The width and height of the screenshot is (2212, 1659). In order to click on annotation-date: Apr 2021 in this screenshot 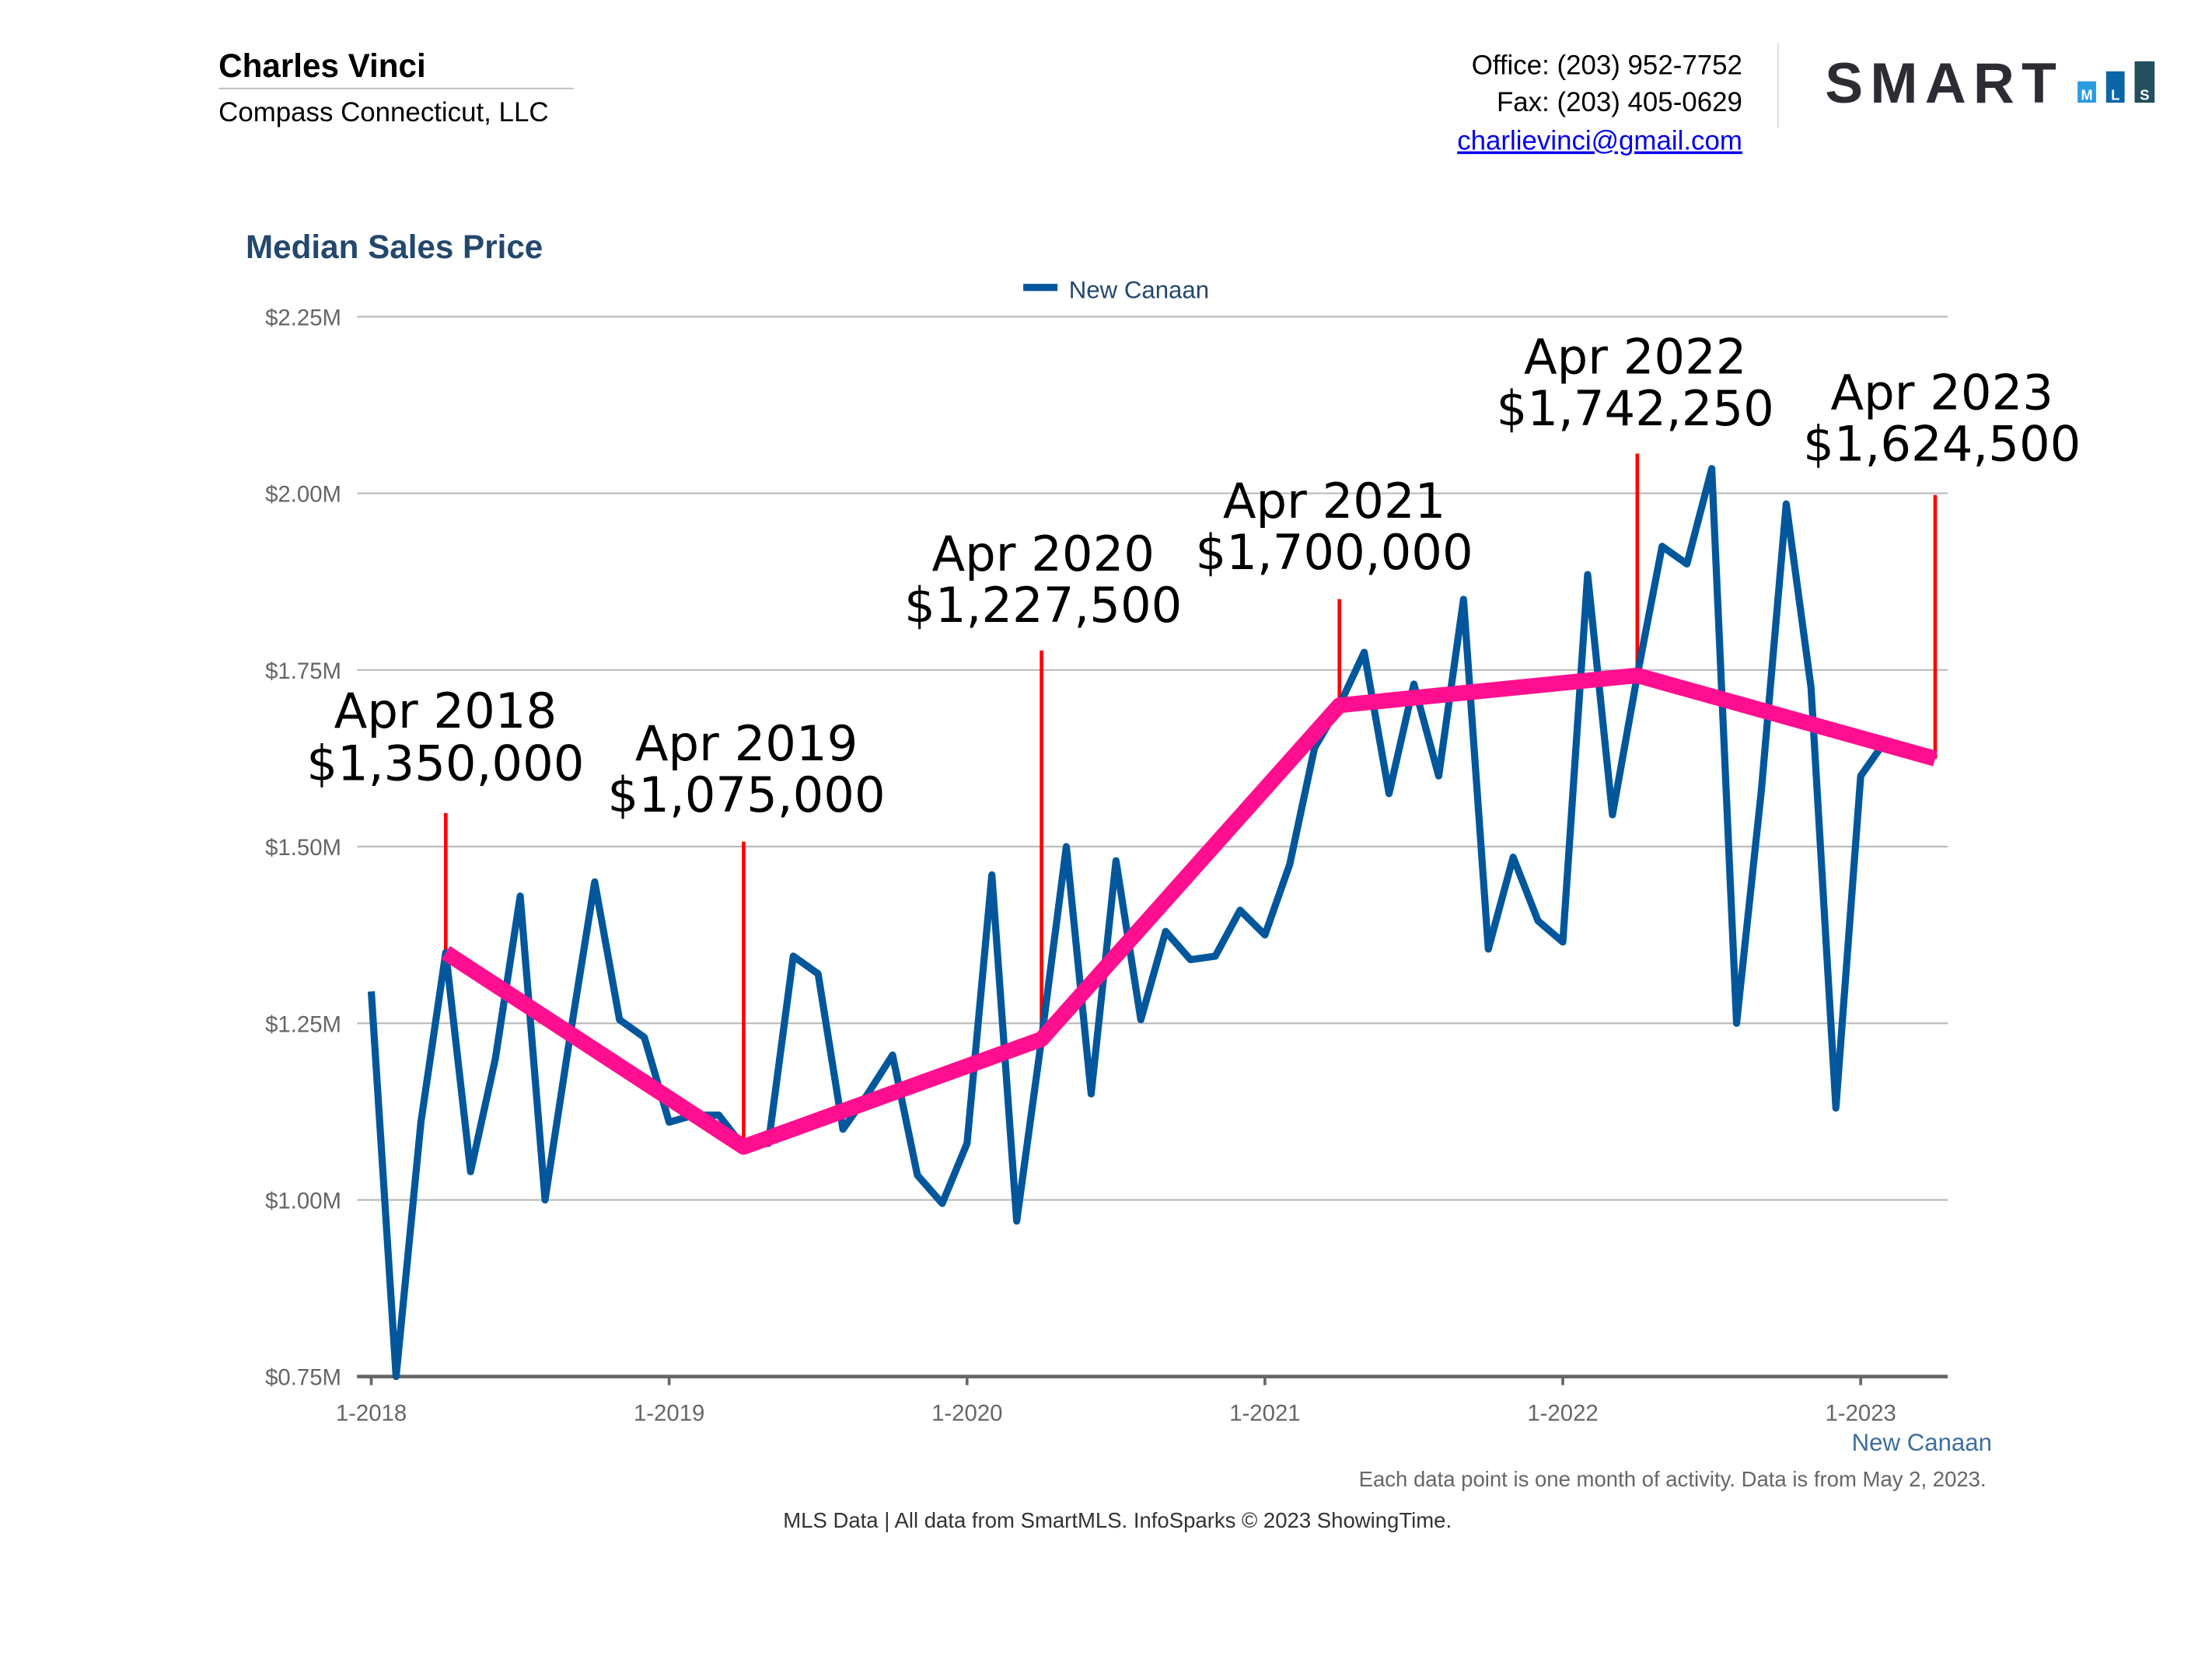, I will do `click(1334, 501)`.